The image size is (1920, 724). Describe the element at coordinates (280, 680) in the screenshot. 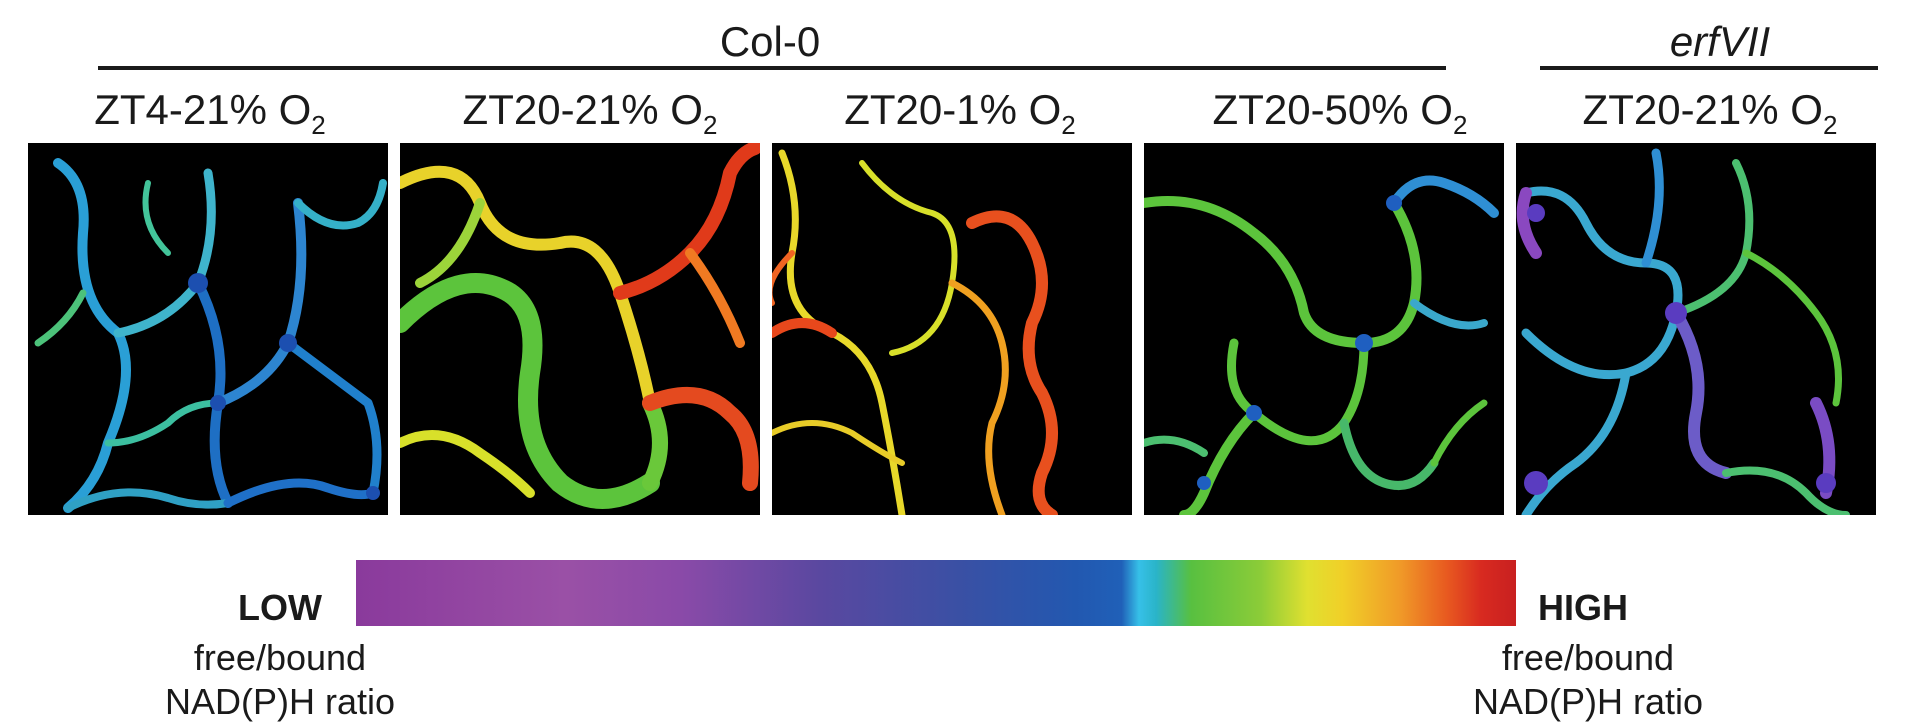

I see `low-caption: free/bound NAD(P)H ratio` at that location.